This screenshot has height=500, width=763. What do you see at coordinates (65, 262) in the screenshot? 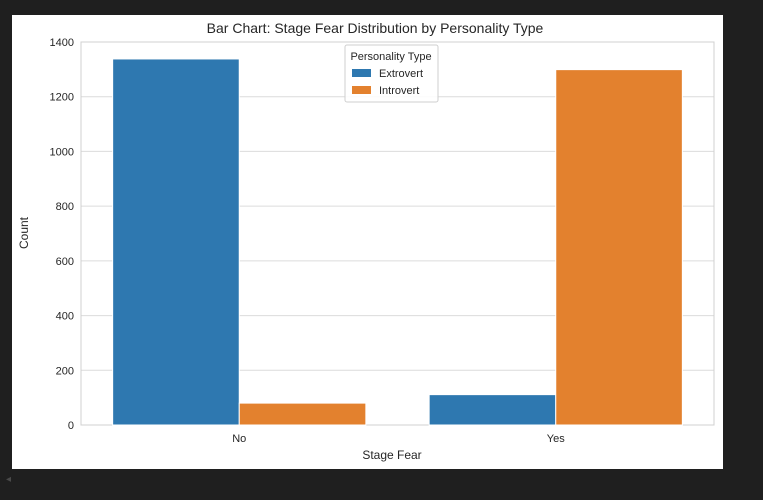
I see `y-tick-label: 600` at bounding box center [65, 262].